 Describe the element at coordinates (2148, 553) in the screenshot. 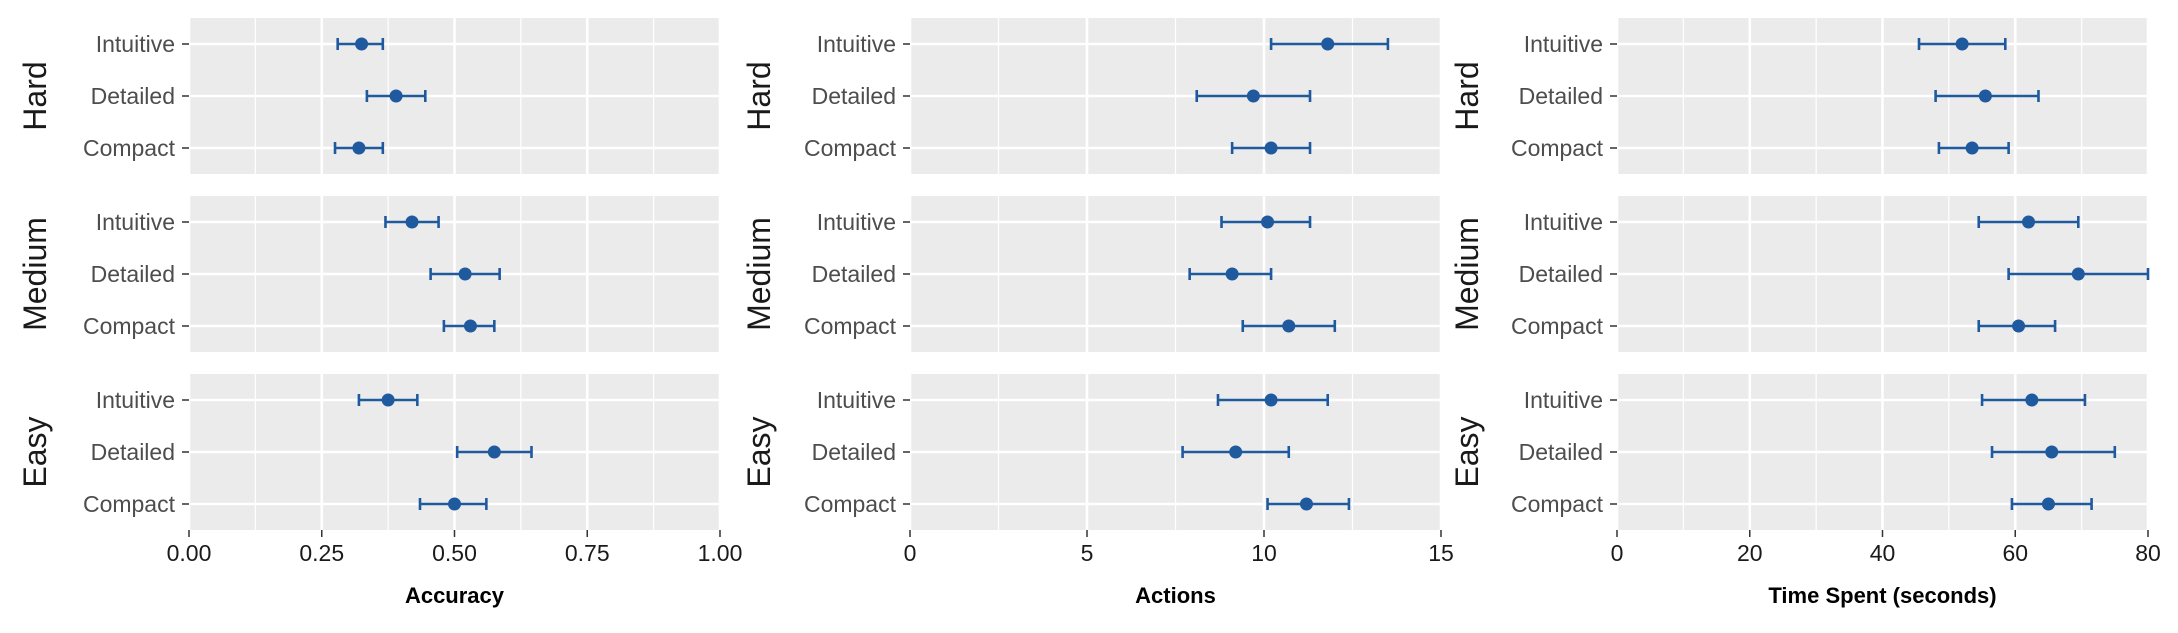

I see `x-tick-label: 80` at that location.